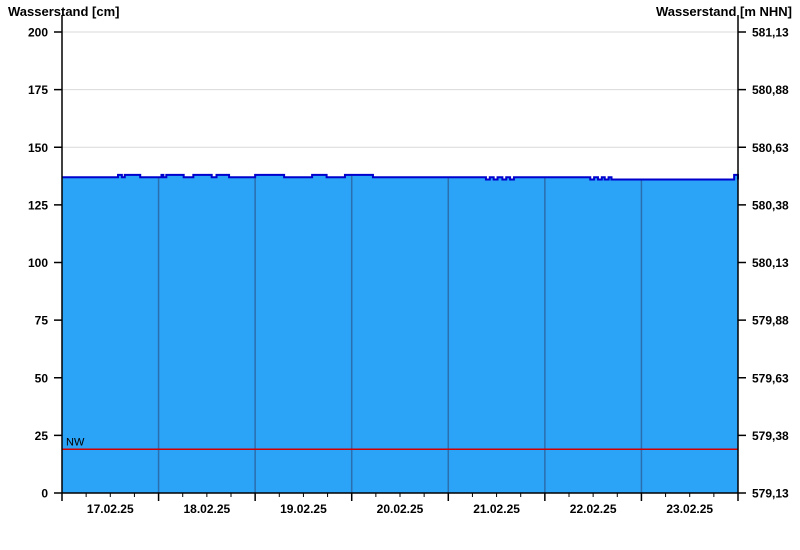 This screenshot has width=800, height=550. Describe the element at coordinates (593, 509) in the screenshot. I see `x-tick-label: 22.02.25` at that location.